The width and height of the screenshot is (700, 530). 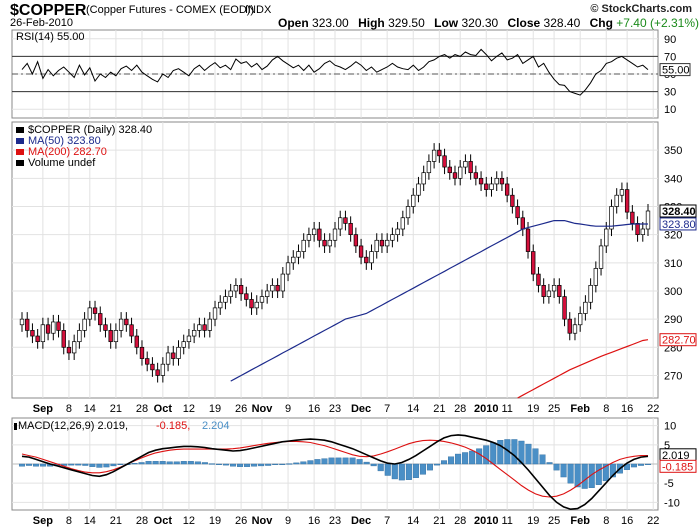 I want to click on symbol-title: $COPPER, so click(x=48, y=10).